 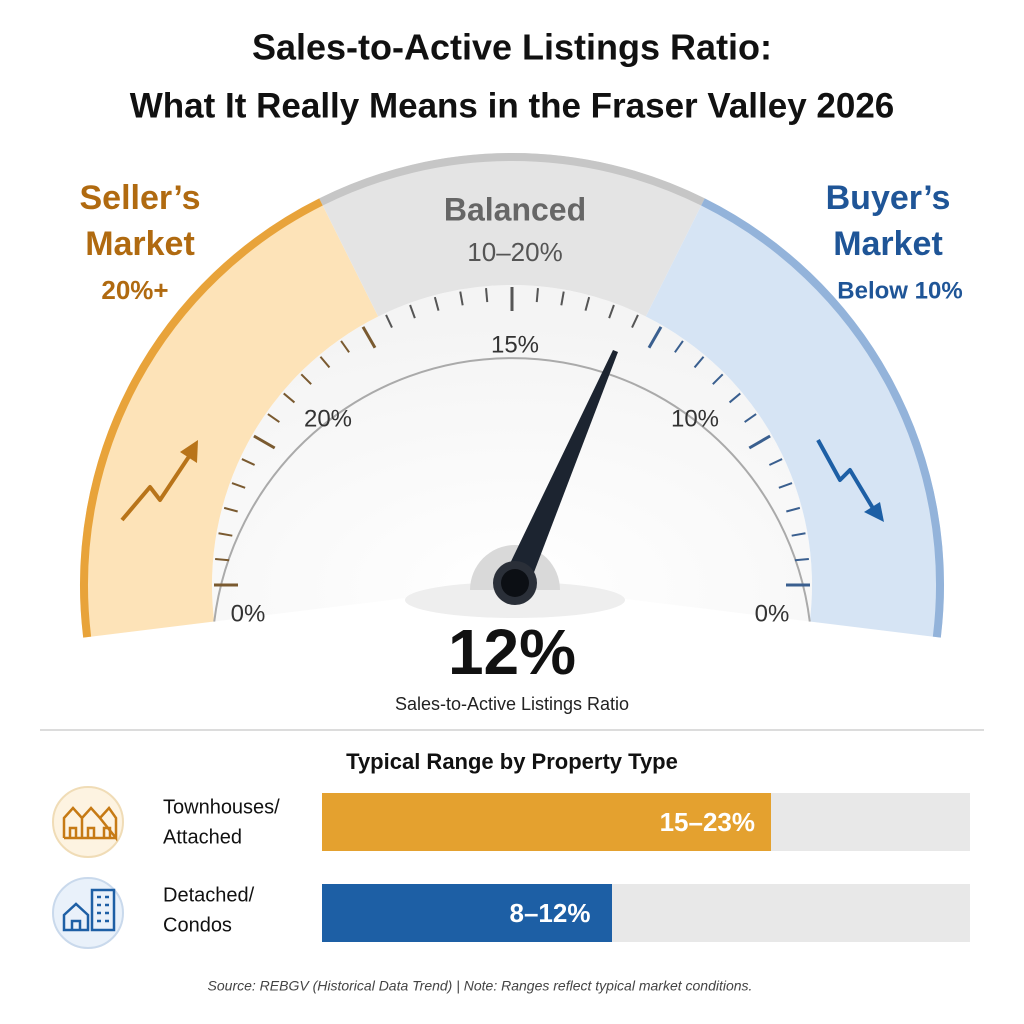 I want to click on range-label: 8–12%, so click(x=550, y=913).